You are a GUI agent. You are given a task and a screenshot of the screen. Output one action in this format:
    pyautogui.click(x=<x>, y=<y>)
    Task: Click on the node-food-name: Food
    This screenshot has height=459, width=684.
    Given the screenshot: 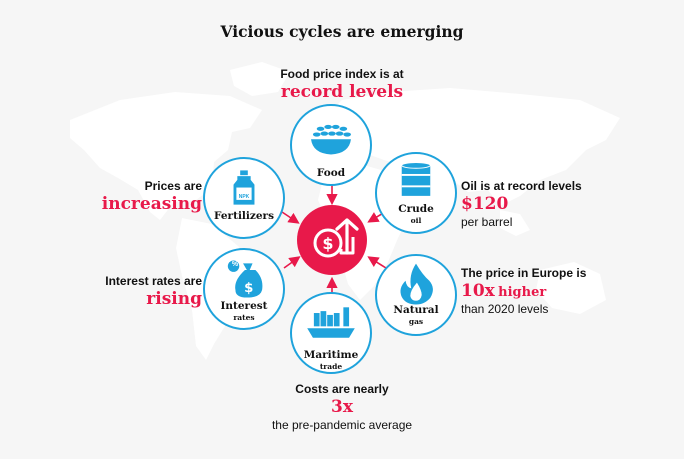 What is the action you would take?
    pyautogui.click(x=331, y=173)
    